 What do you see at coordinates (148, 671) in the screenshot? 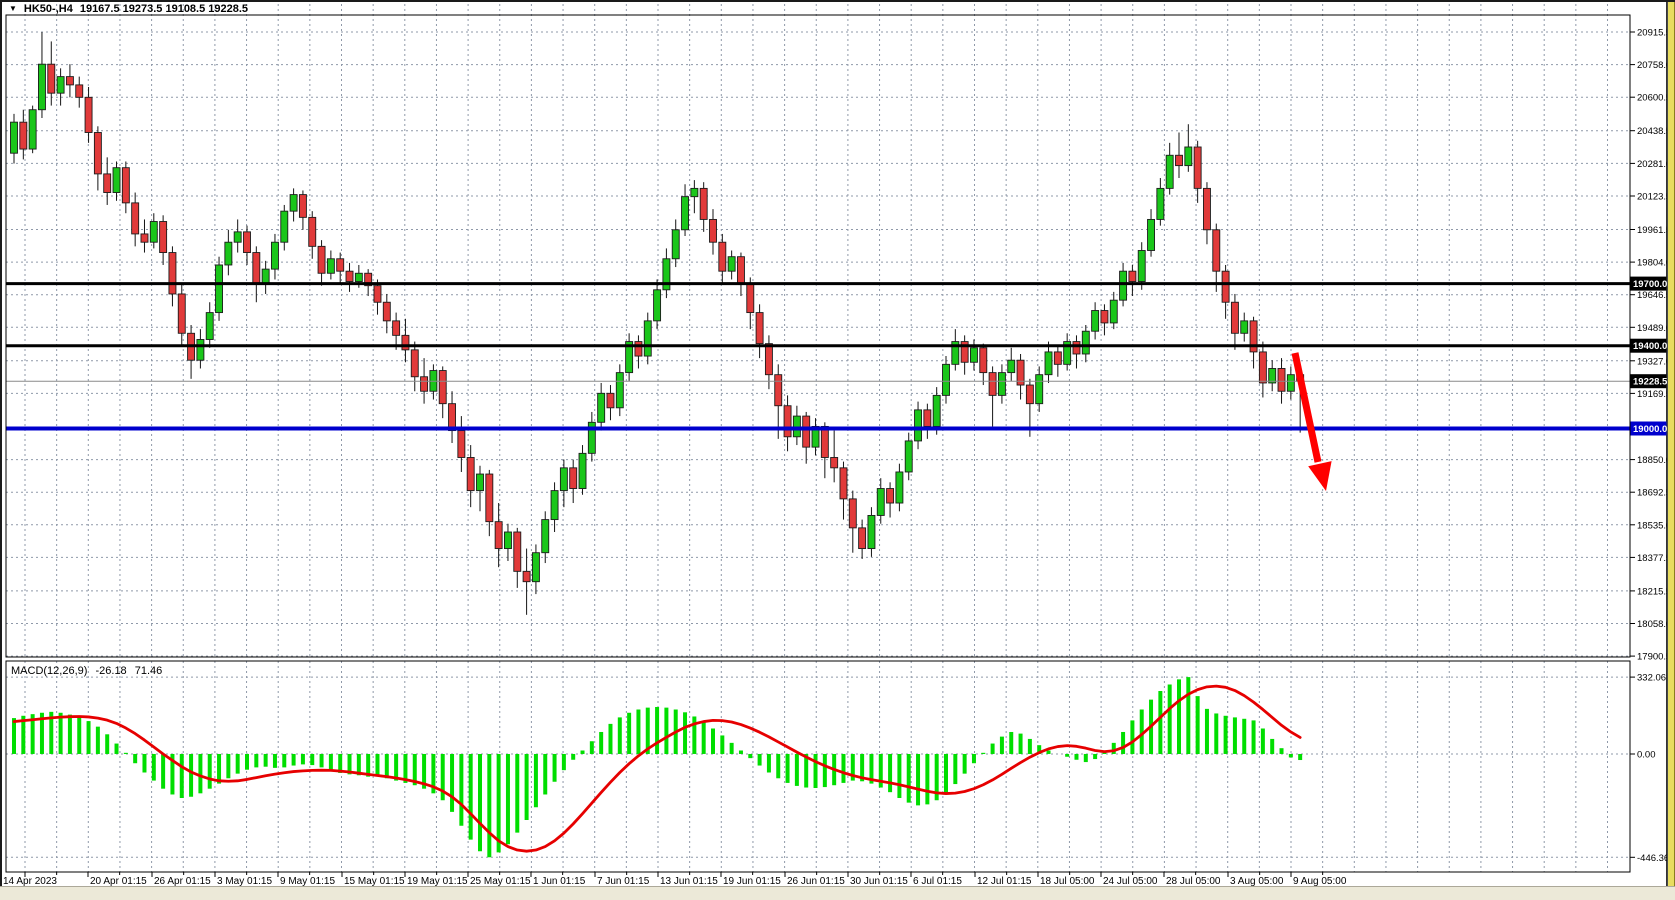
I see `indicator-signal-value: 71.46` at bounding box center [148, 671].